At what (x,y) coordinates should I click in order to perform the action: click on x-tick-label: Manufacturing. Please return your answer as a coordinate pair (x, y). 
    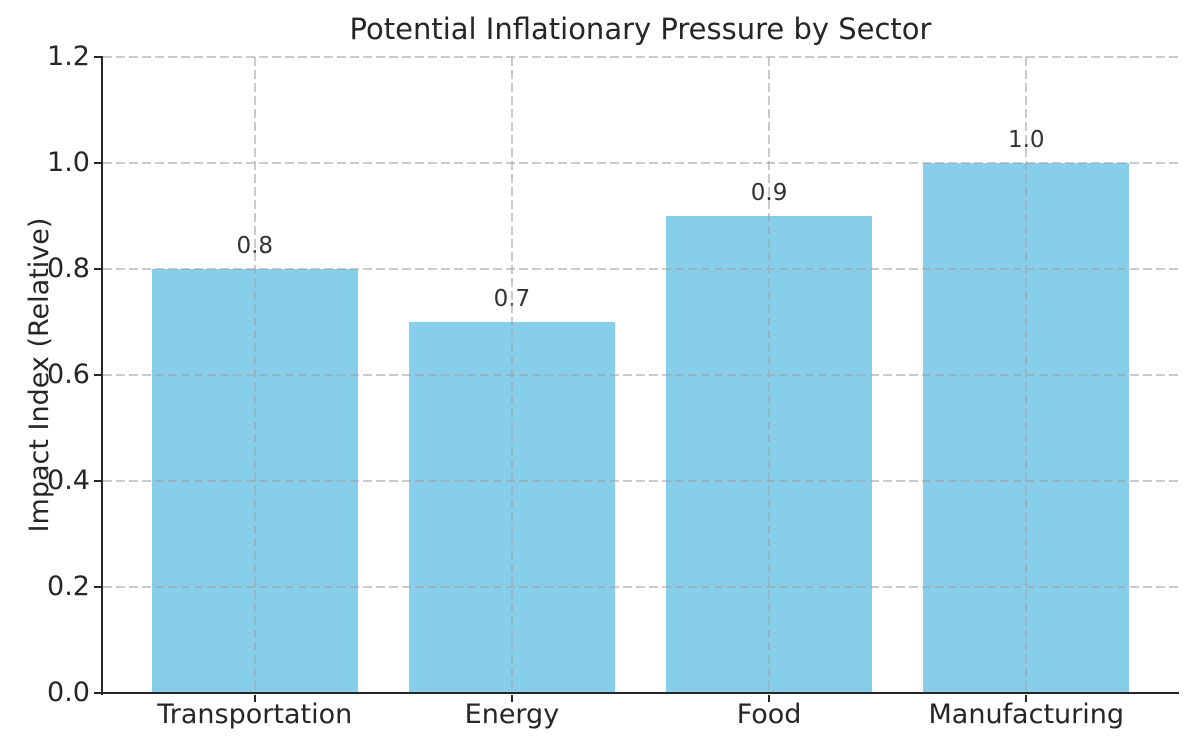
    Looking at the image, I should click on (1026, 714).